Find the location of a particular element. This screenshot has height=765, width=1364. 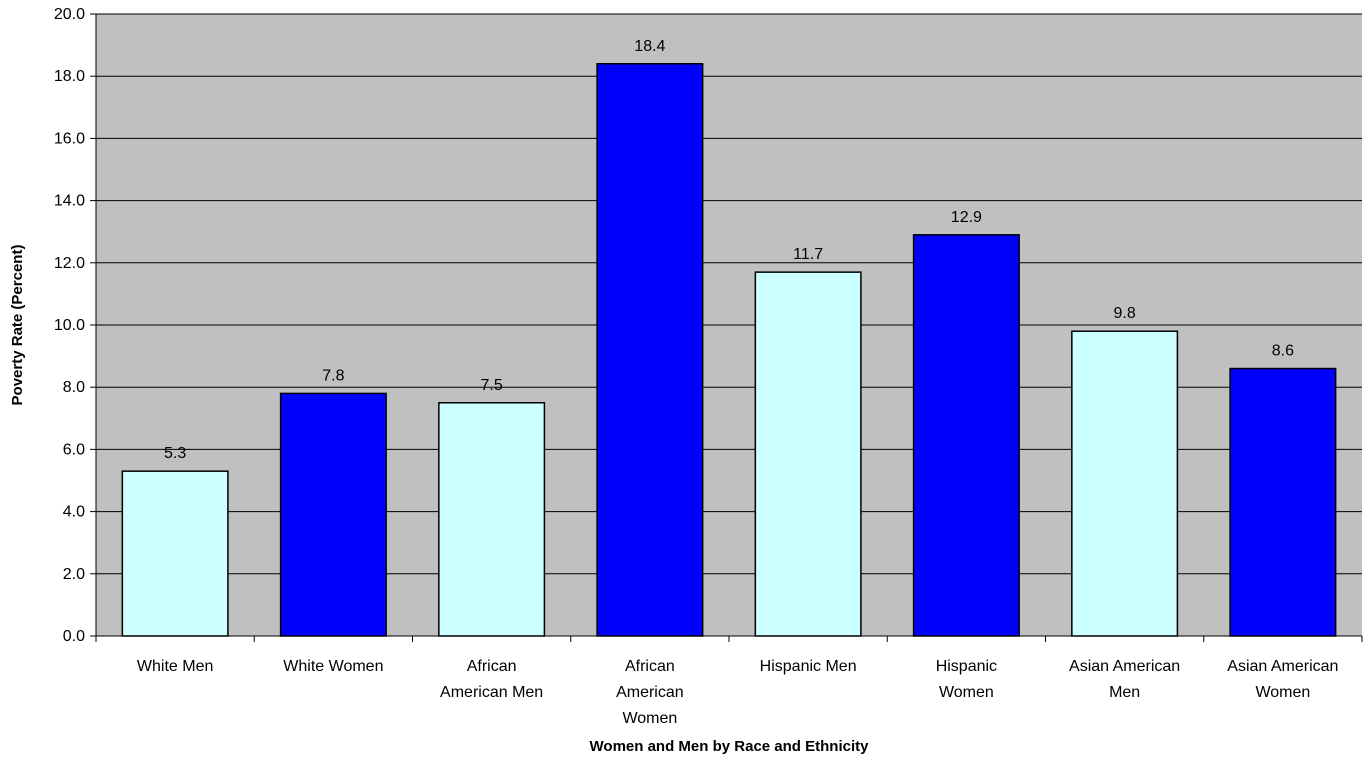

data-label: 7.8 is located at coordinates (333, 375).